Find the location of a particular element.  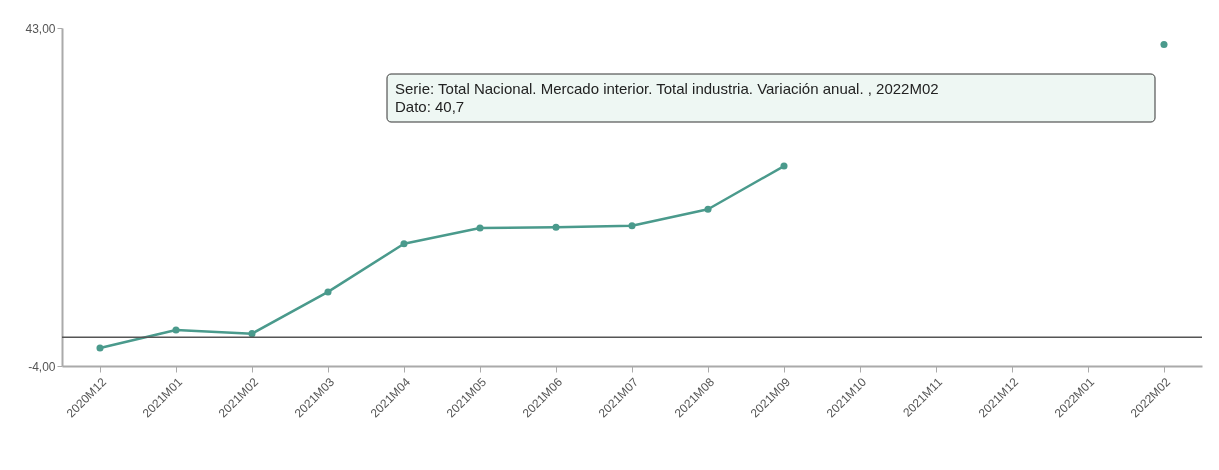

annotation: Serie: Total Nacional. Mercado interior. Total industria. Variación anual. , 2022M02 Dato: 40,7 is located at coordinates (667, 97).